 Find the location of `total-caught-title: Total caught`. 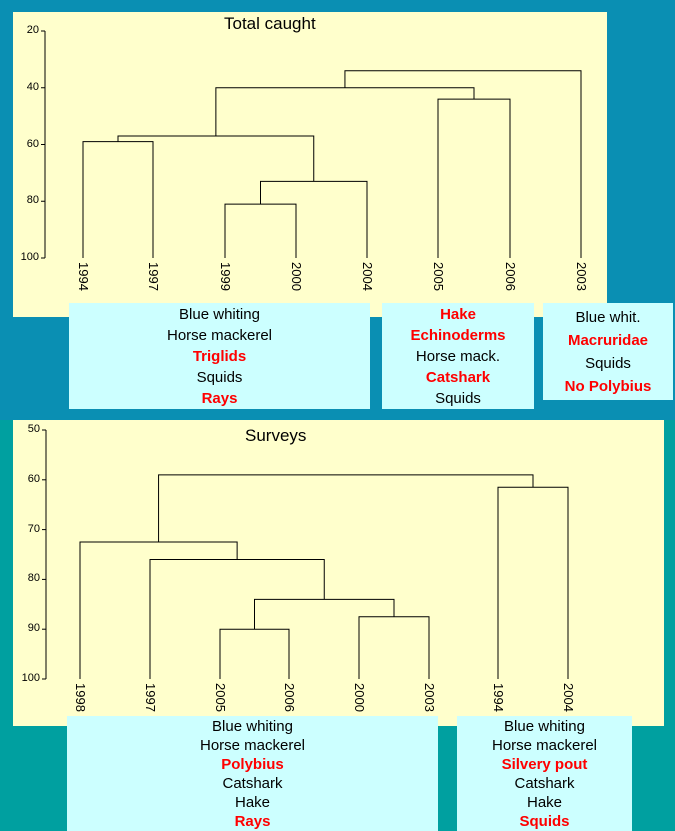

total-caught-title: Total caught is located at coordinates (270, 23).